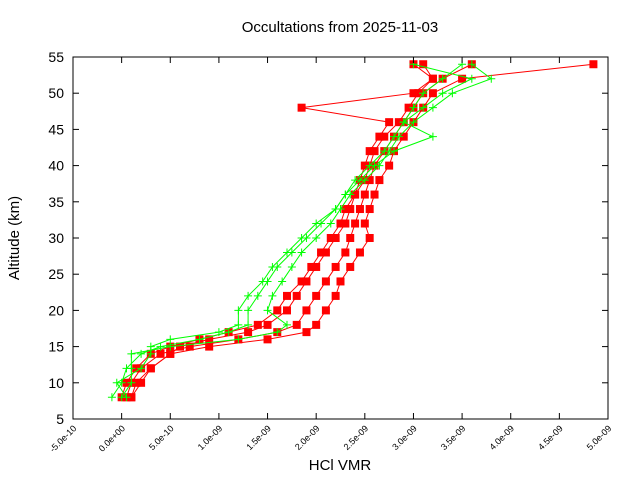 This screenshot has width=640, height=485. What do you see at coordinates (258, 437) in the screenshot?
I see `x-tick-label: 1.5e-09` at bounding box center [258, 437].